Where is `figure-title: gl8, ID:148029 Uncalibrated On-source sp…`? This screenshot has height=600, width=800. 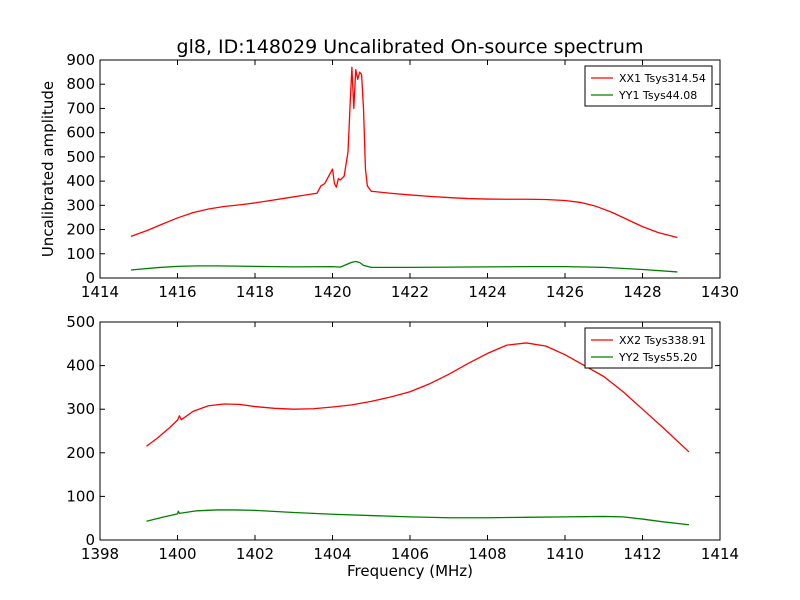 figure-title: gl8, ID:148029 Uncalibrated On-source sp… is located at coordinates (410, 47).